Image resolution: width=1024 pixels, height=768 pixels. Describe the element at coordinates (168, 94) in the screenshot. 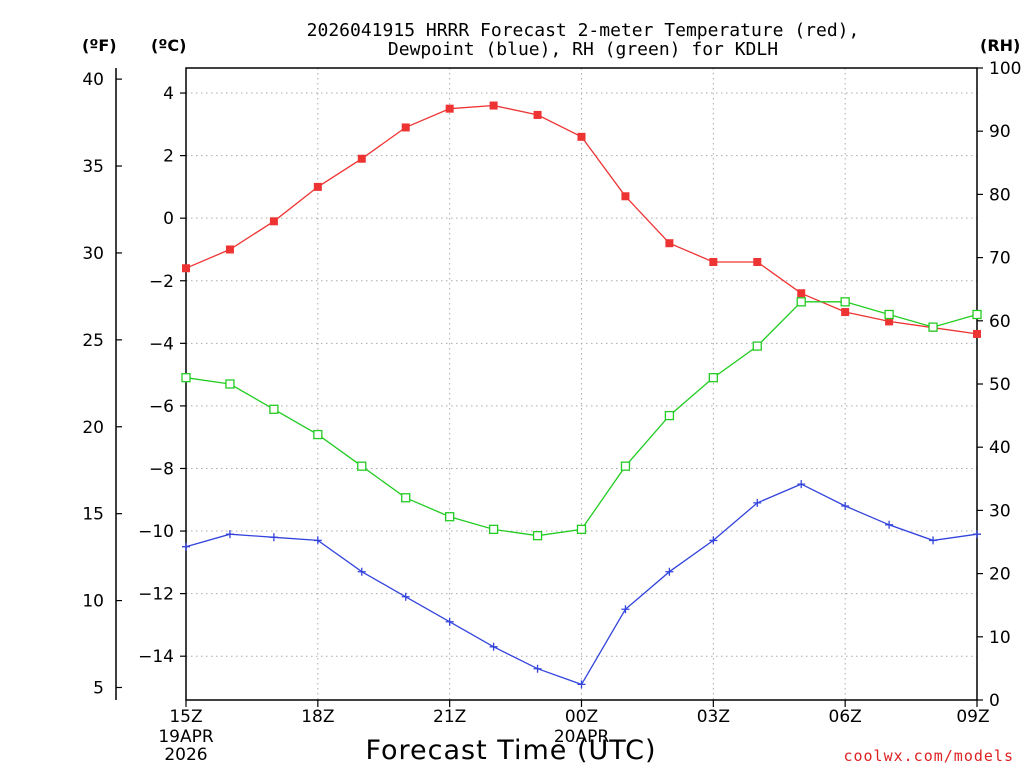

I see `celsius-tick-label: 4` at that location.